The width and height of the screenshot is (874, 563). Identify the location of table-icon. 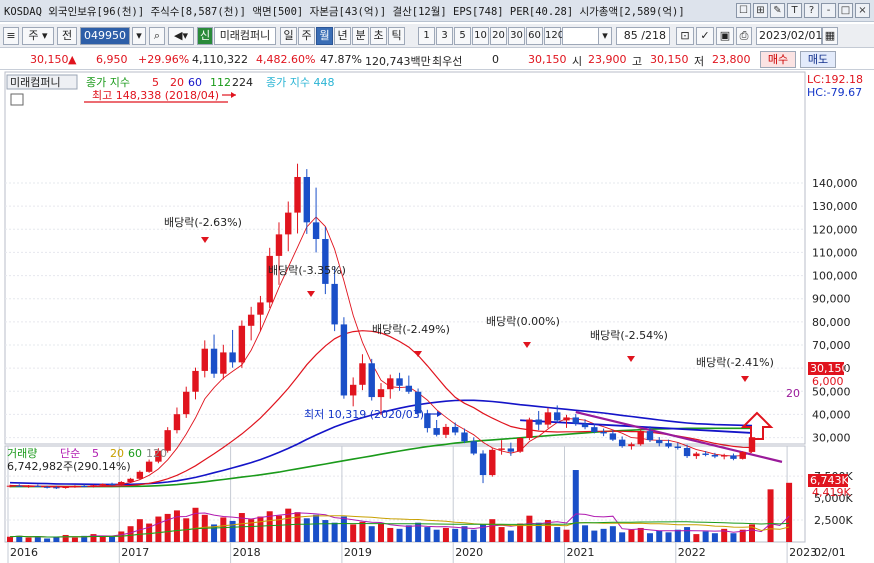
(17, 99).